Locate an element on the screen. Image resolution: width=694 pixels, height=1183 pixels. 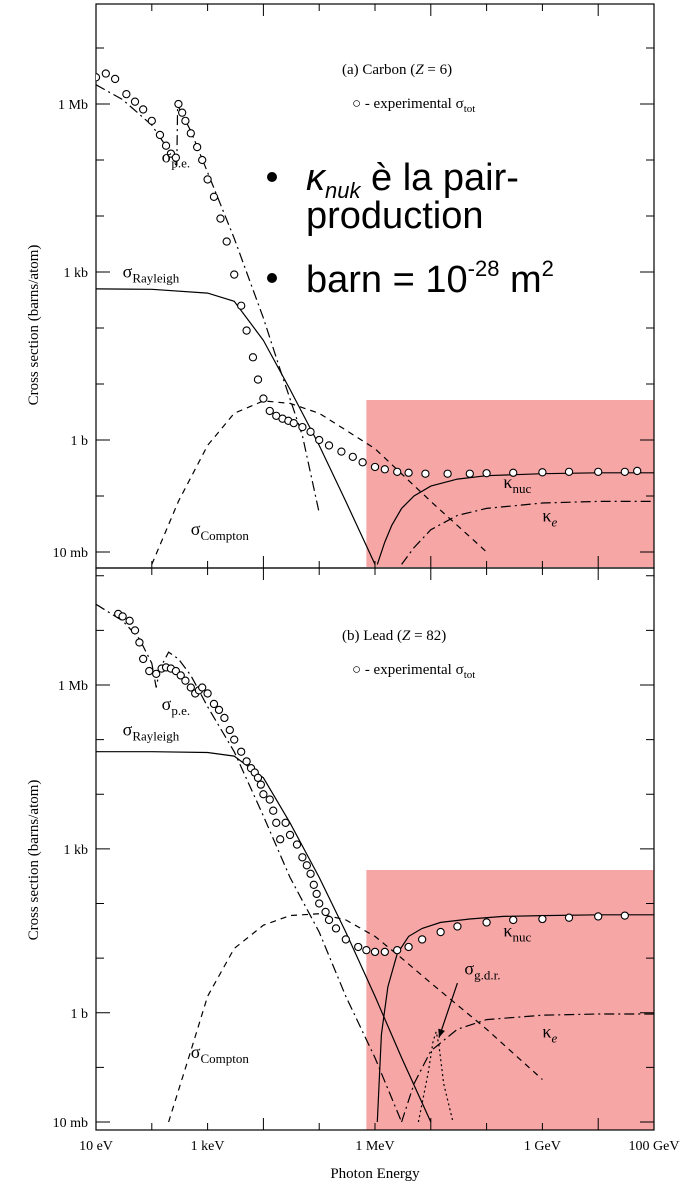
carbon-series-rayleigh-line is located at coordinates (236, 426).